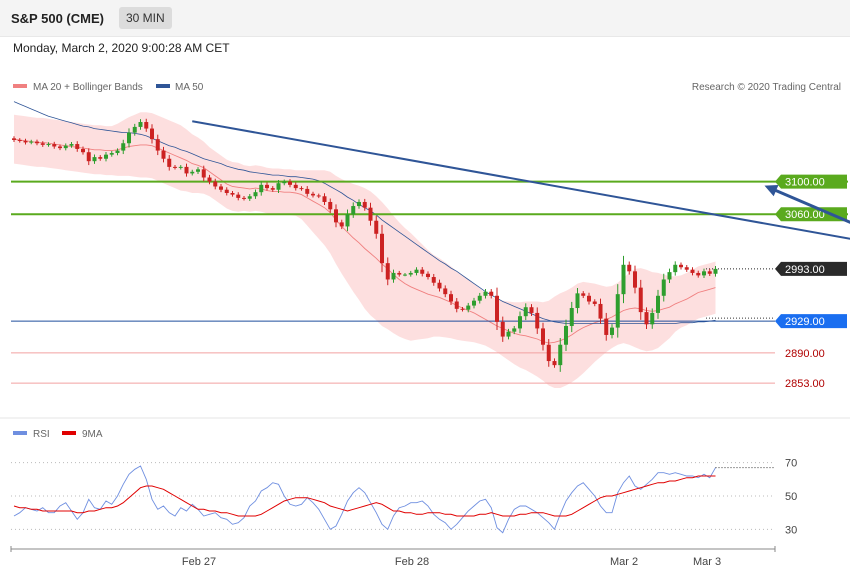  I want to click on rsi-legend-label: RSI, so click(41, 434).